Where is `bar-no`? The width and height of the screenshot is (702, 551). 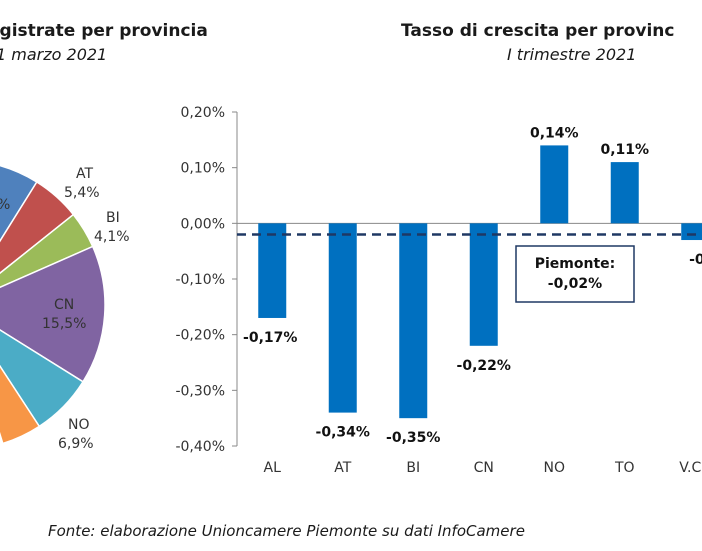 bar-no is located at coordinates (554, 184).